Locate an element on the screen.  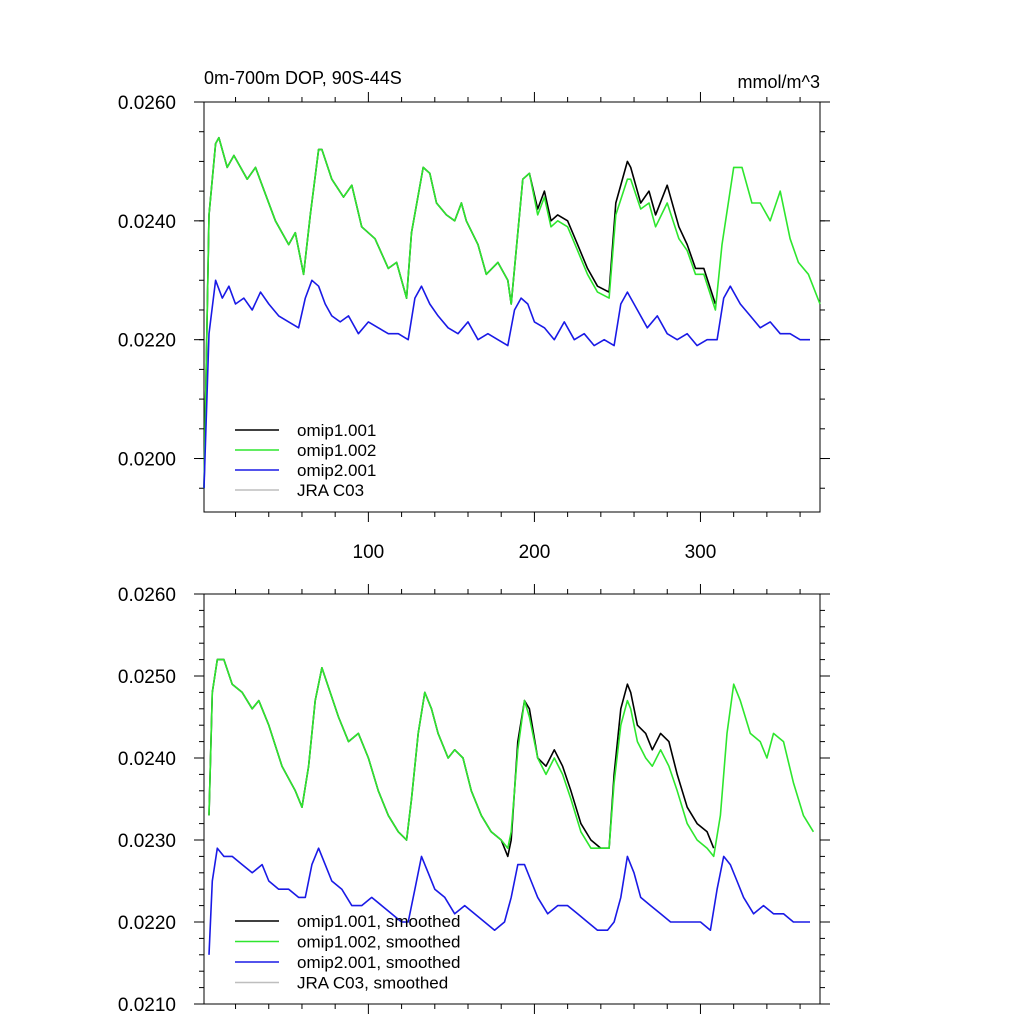
units-label: mmol/m^3 is located at coordinates (779, 82).